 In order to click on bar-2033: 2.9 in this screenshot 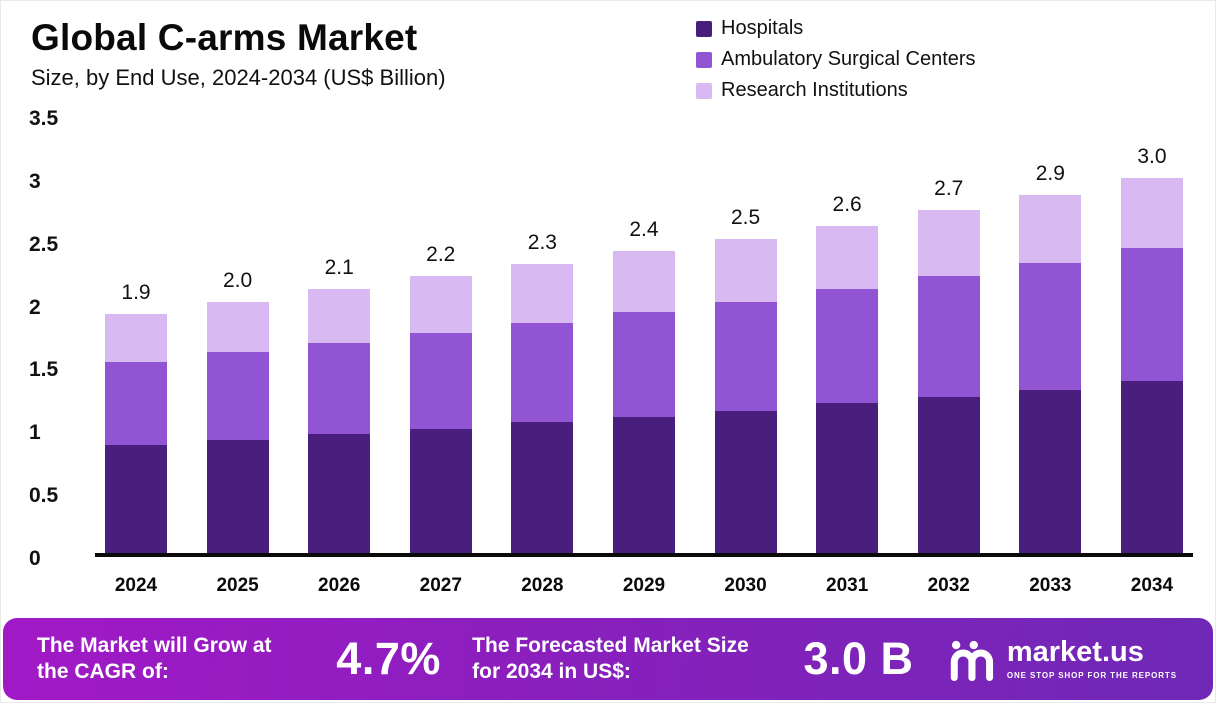, I will do `click(1050, 357)`.